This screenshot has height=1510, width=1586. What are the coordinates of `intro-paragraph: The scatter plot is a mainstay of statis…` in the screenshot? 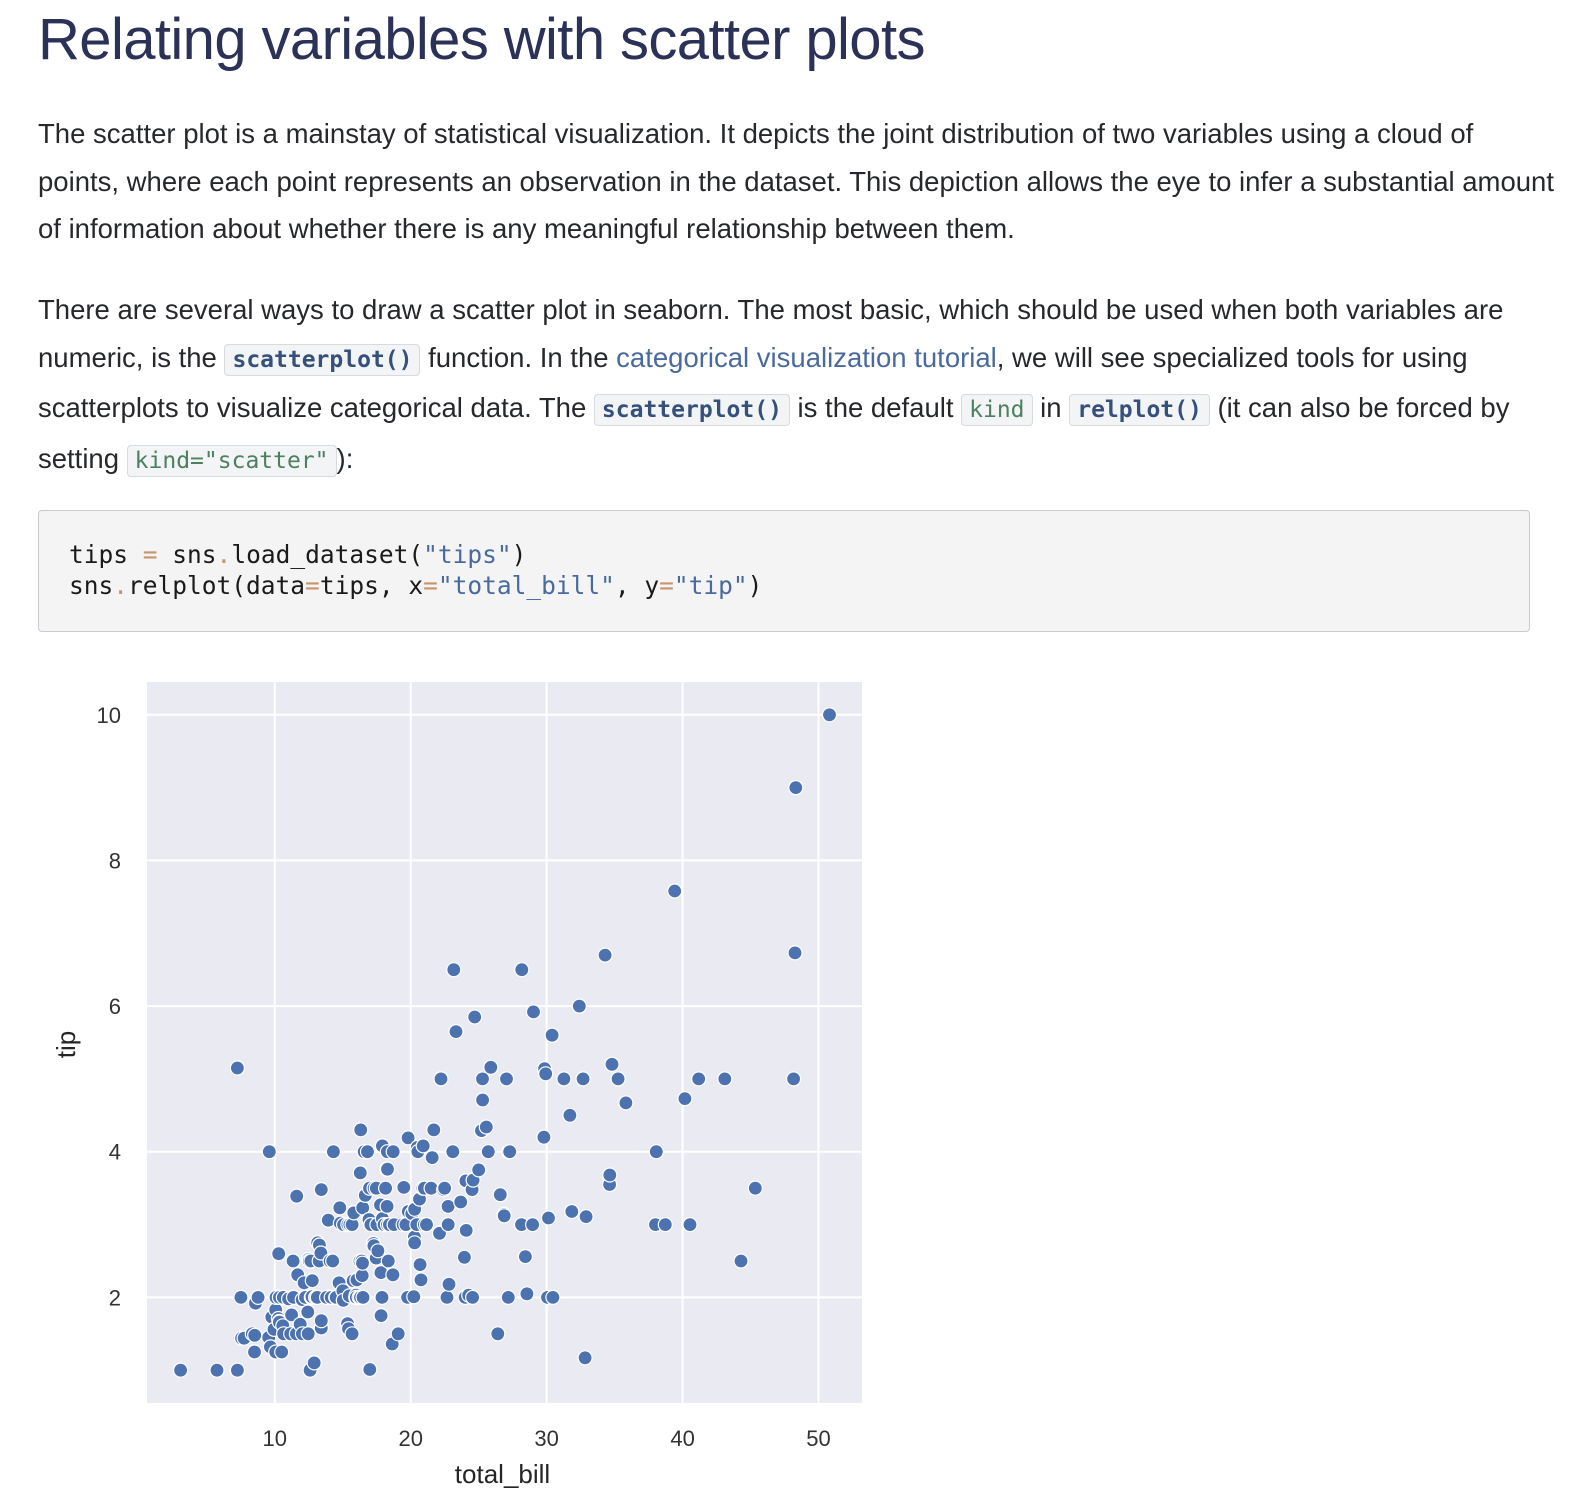 It's located at (796, 181).